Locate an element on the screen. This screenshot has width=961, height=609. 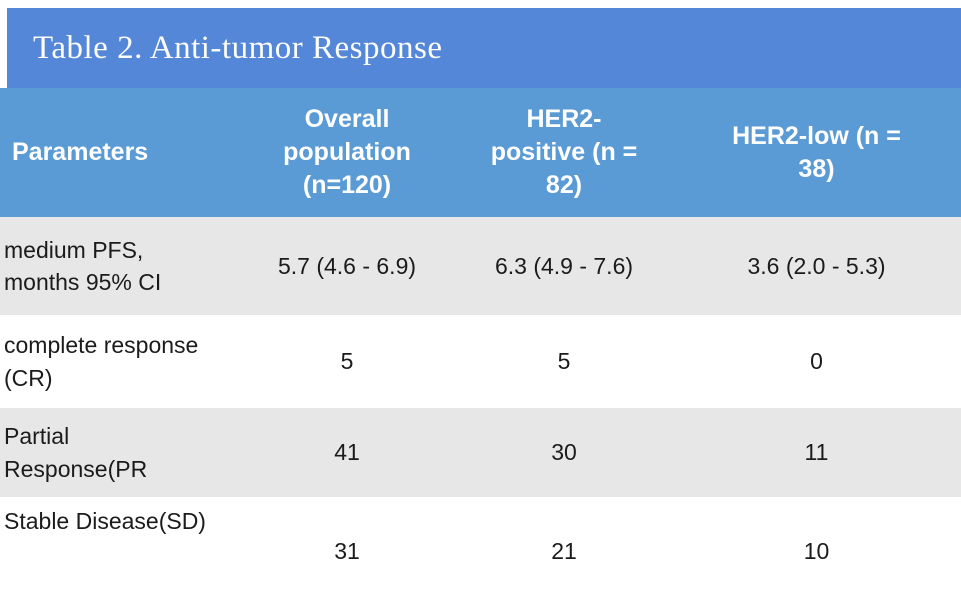
value-her2-positive: 21 is located at coordinates (564, 551).